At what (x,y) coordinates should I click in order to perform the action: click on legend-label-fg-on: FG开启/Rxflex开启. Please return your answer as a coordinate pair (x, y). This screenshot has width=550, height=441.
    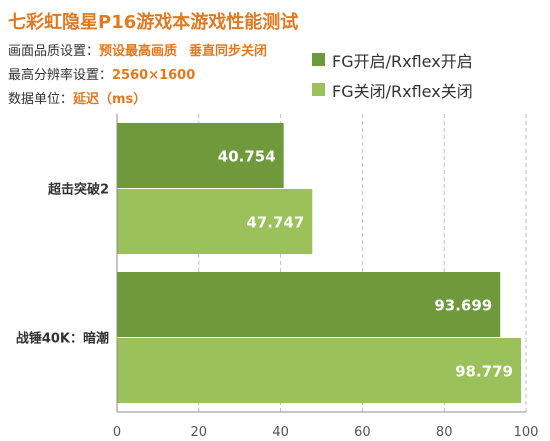
    Looking at the image, I should click on (402, 61).